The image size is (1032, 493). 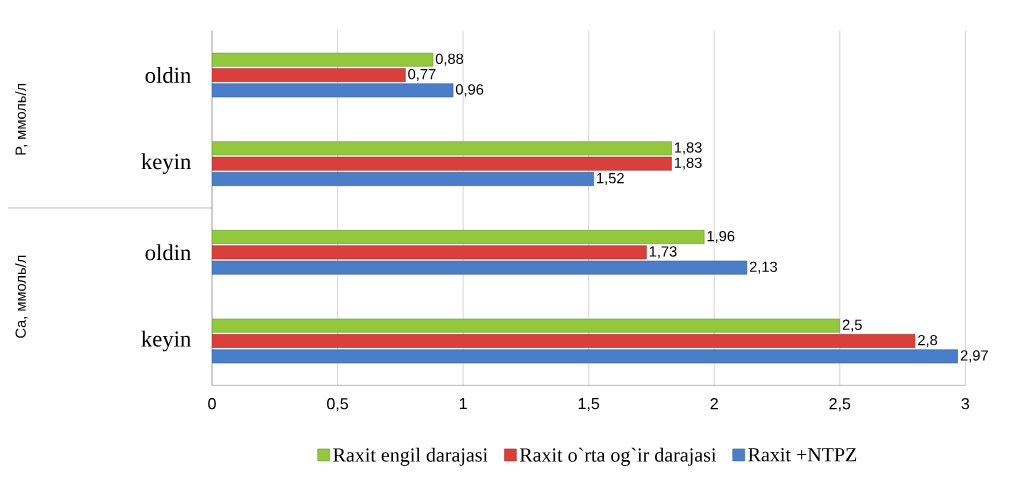 I want to click on x-tick-label: 1,5, so click(x=589, y=404).